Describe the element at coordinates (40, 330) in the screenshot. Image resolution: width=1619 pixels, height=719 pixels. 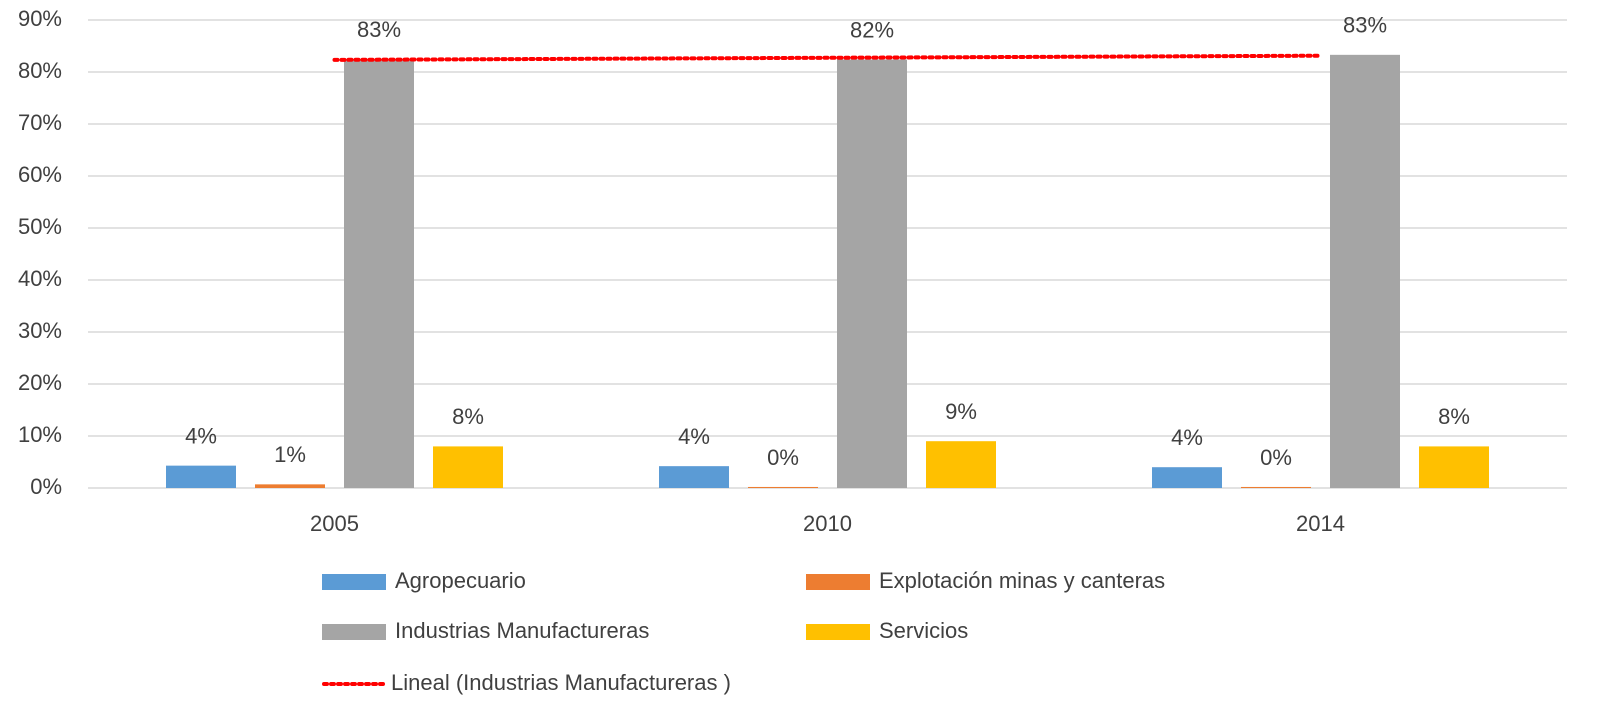
I see `y-tick-label: 30%` at that location.